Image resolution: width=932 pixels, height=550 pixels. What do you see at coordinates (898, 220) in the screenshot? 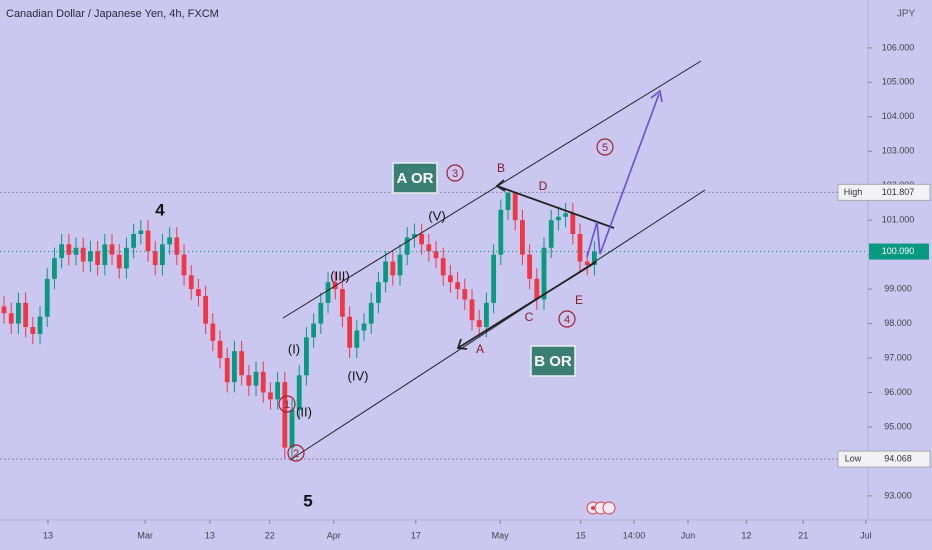
I see `y-tick-label: 101.000` at bounding box center [898, 220].